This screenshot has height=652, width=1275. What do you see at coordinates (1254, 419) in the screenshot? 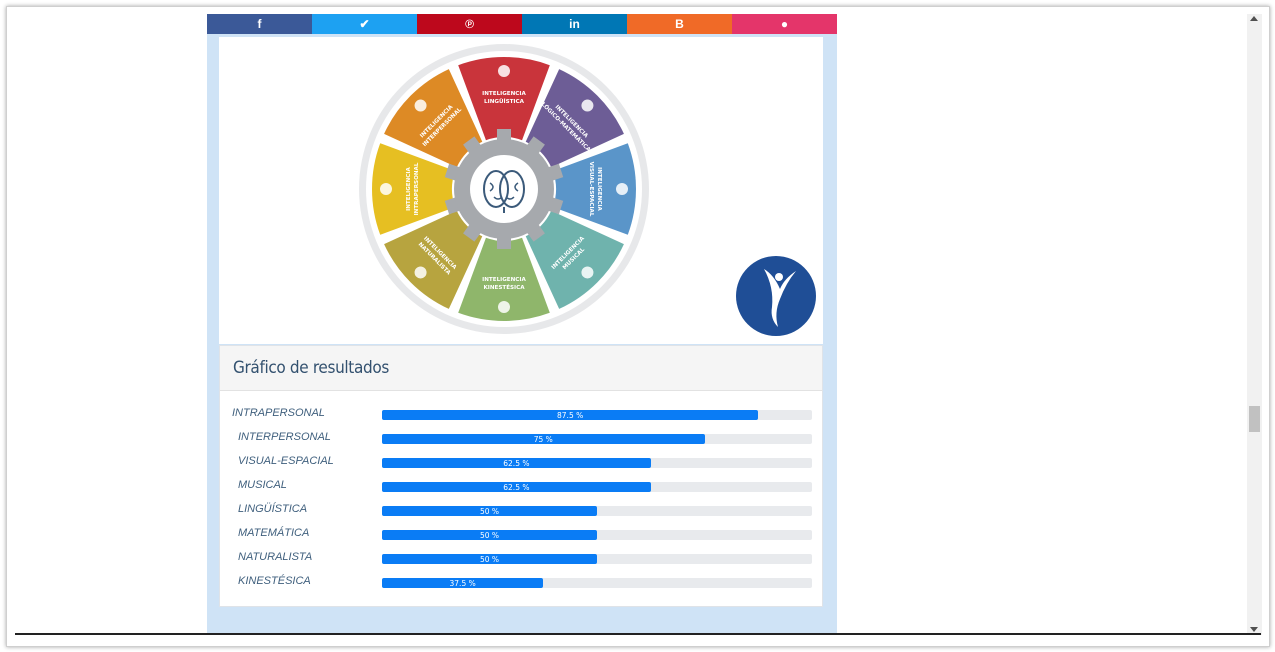
I see `scroll-thumb` at bounding box center [1254, 419].